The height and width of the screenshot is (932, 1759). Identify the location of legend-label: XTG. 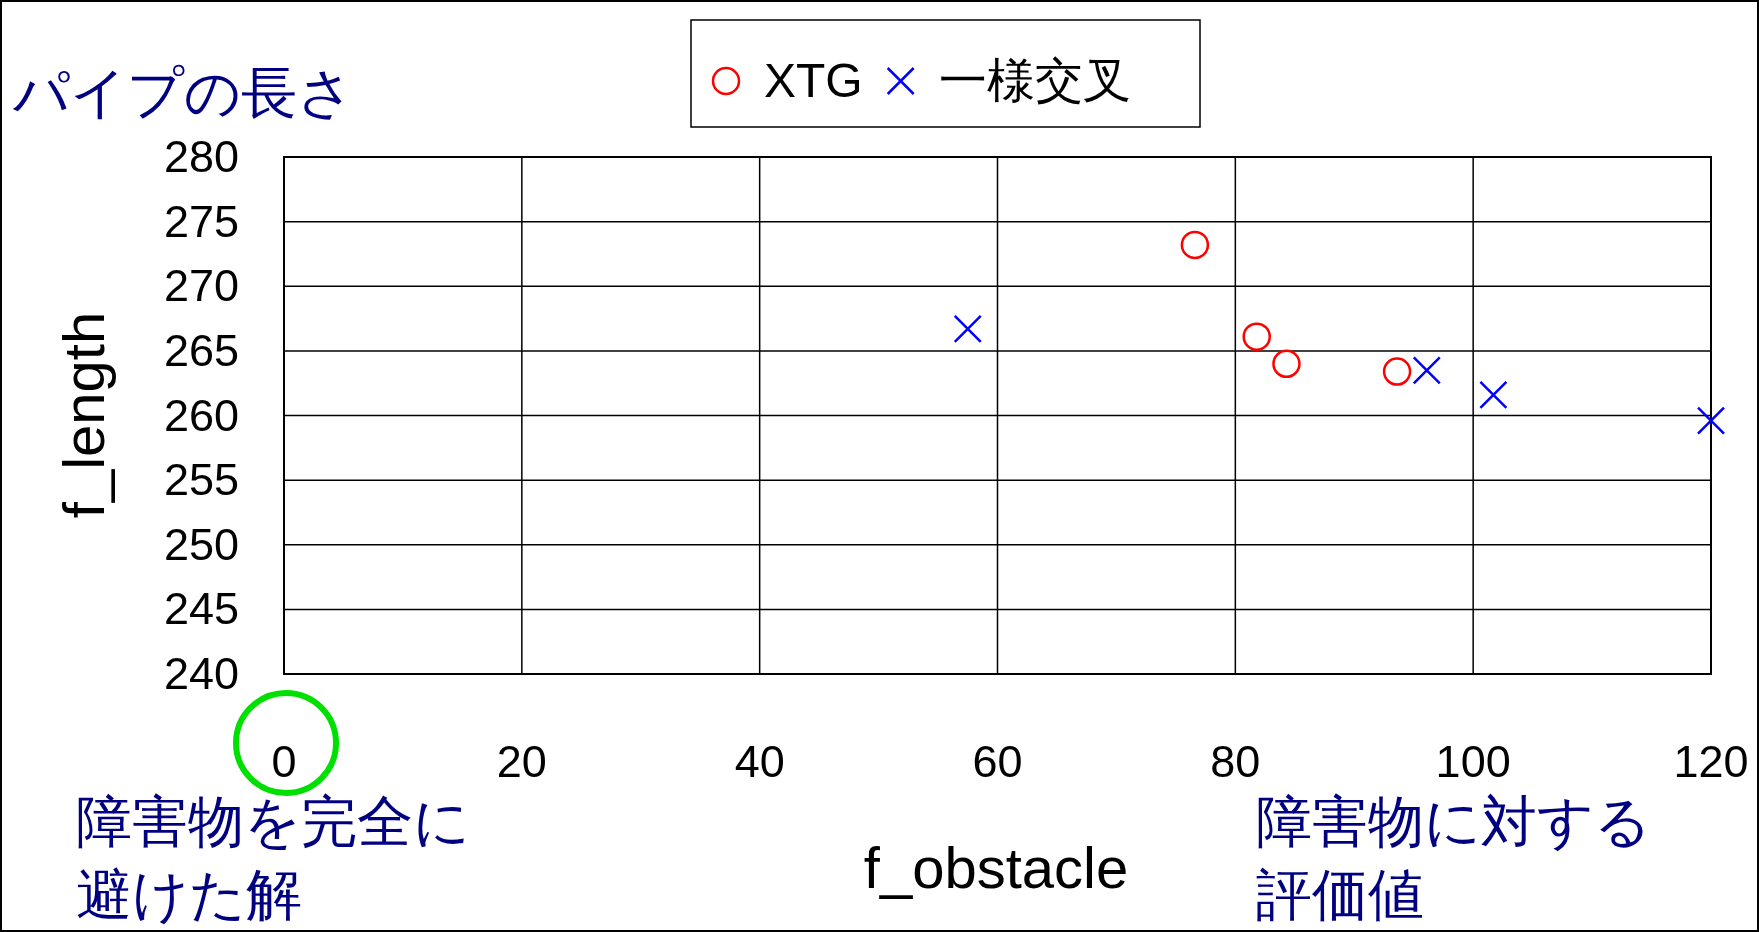
(813, 80).